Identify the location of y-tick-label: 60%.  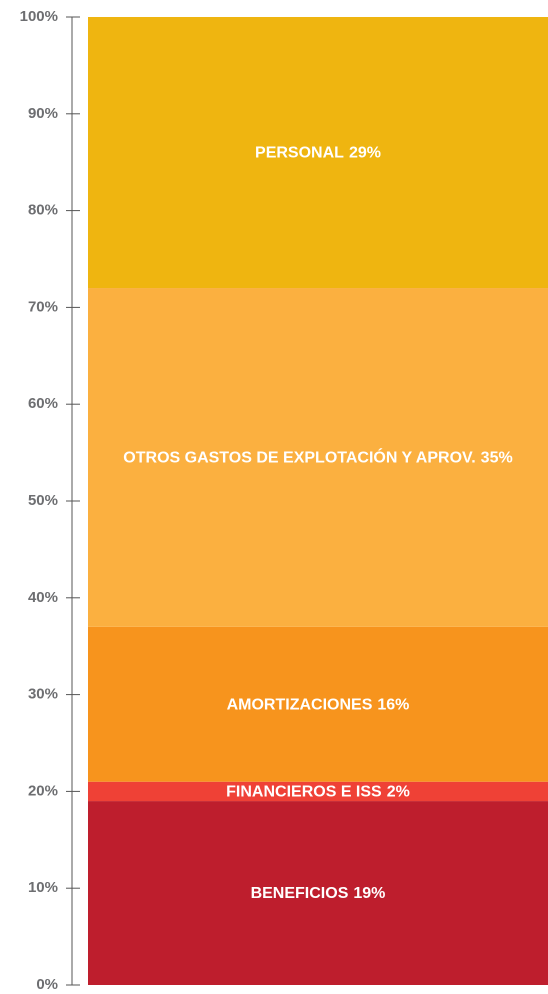
(43, 403).